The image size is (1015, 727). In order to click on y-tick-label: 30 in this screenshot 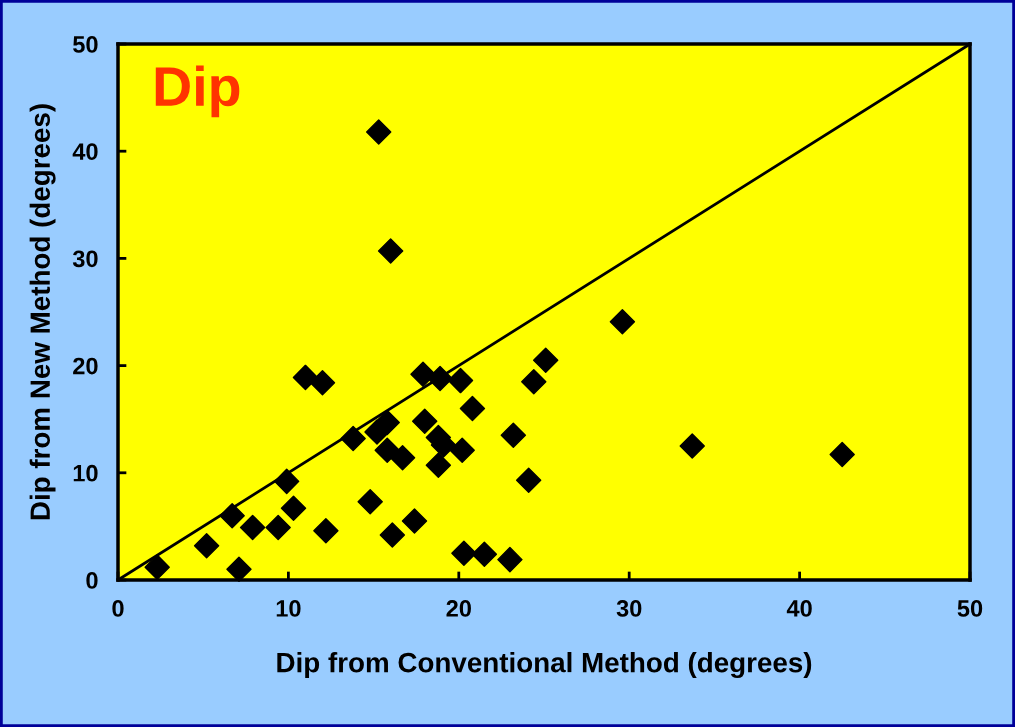, I will do `click(85, 259)`.